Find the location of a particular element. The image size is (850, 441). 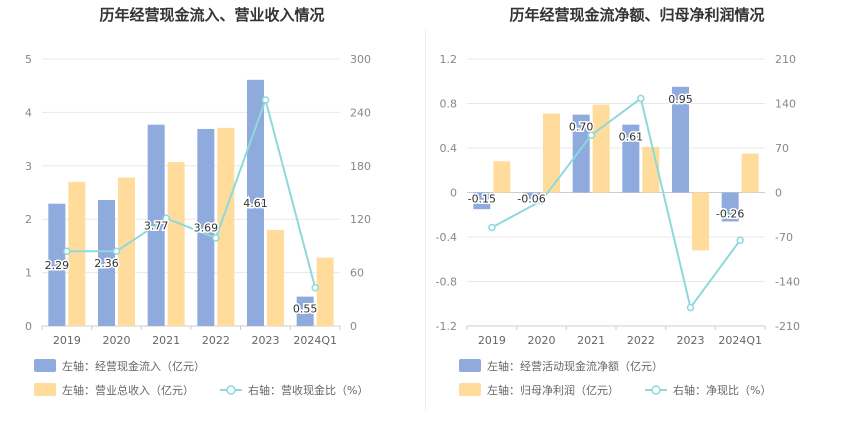

y-left-tick-label: 1 is located at coordinates (28, 273).